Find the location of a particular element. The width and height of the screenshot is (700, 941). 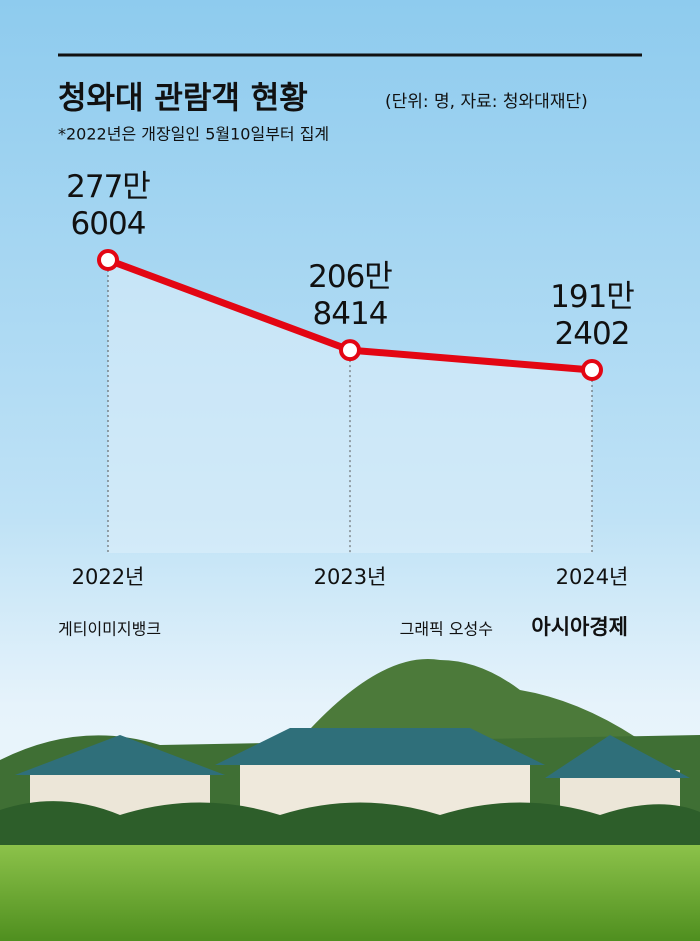

value-label: 277만 6004 is located at coordinates (108, 205).